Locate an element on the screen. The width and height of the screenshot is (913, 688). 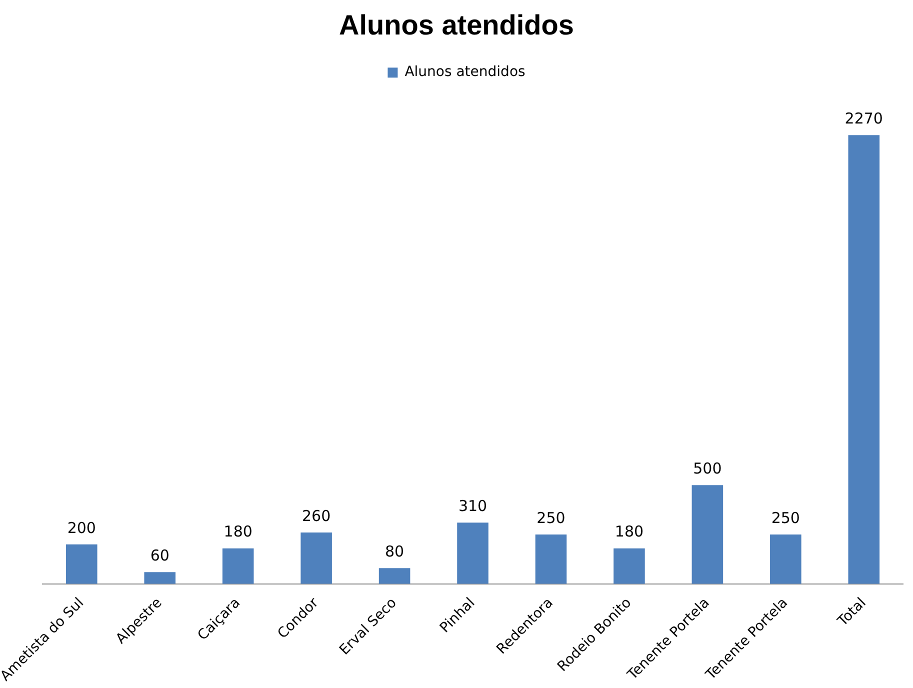
data-label: 260 is located at coordinates (316, 515).